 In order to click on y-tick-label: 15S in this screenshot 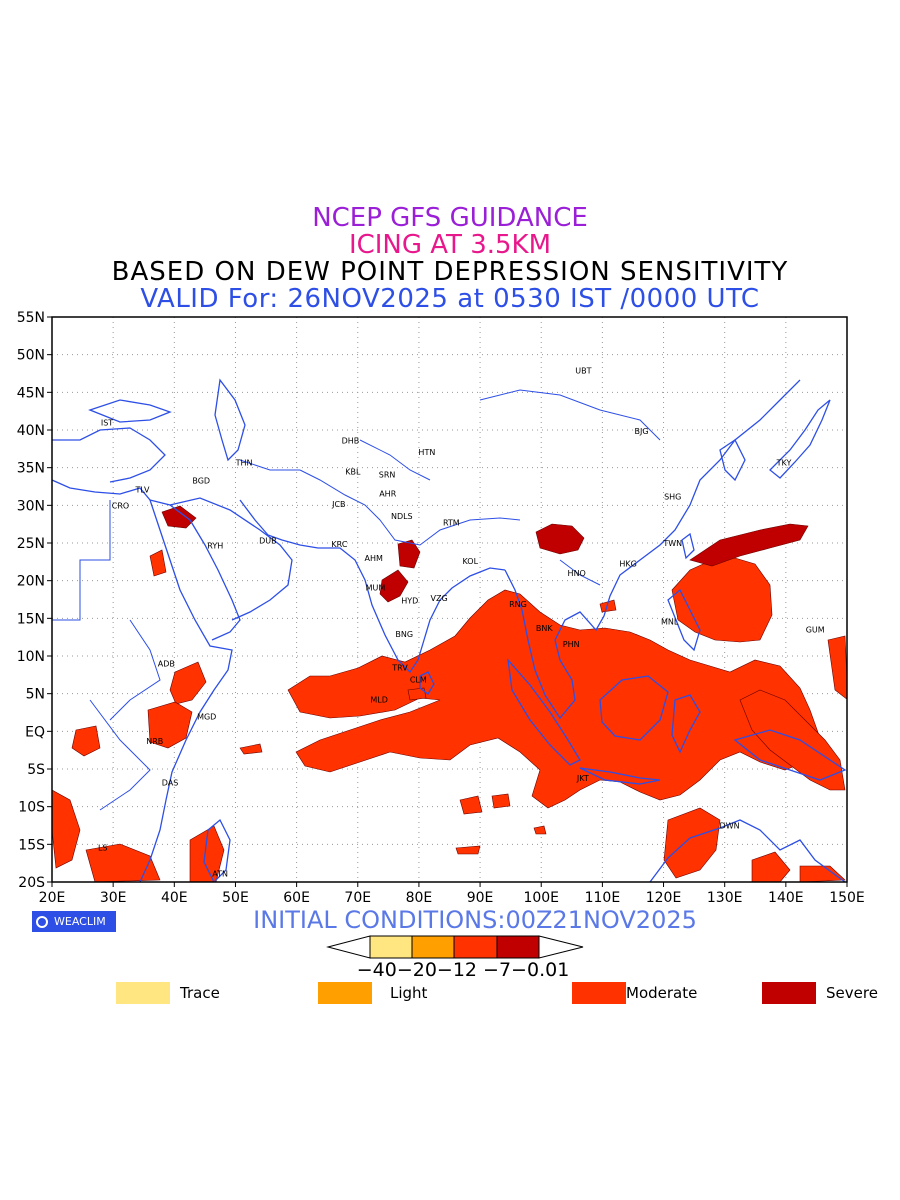, I will do `click(31, 845)`.